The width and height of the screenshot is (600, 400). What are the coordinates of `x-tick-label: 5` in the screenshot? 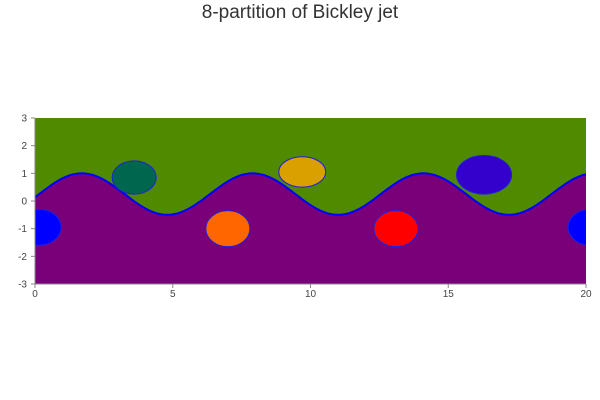 It's located at (173, 294).